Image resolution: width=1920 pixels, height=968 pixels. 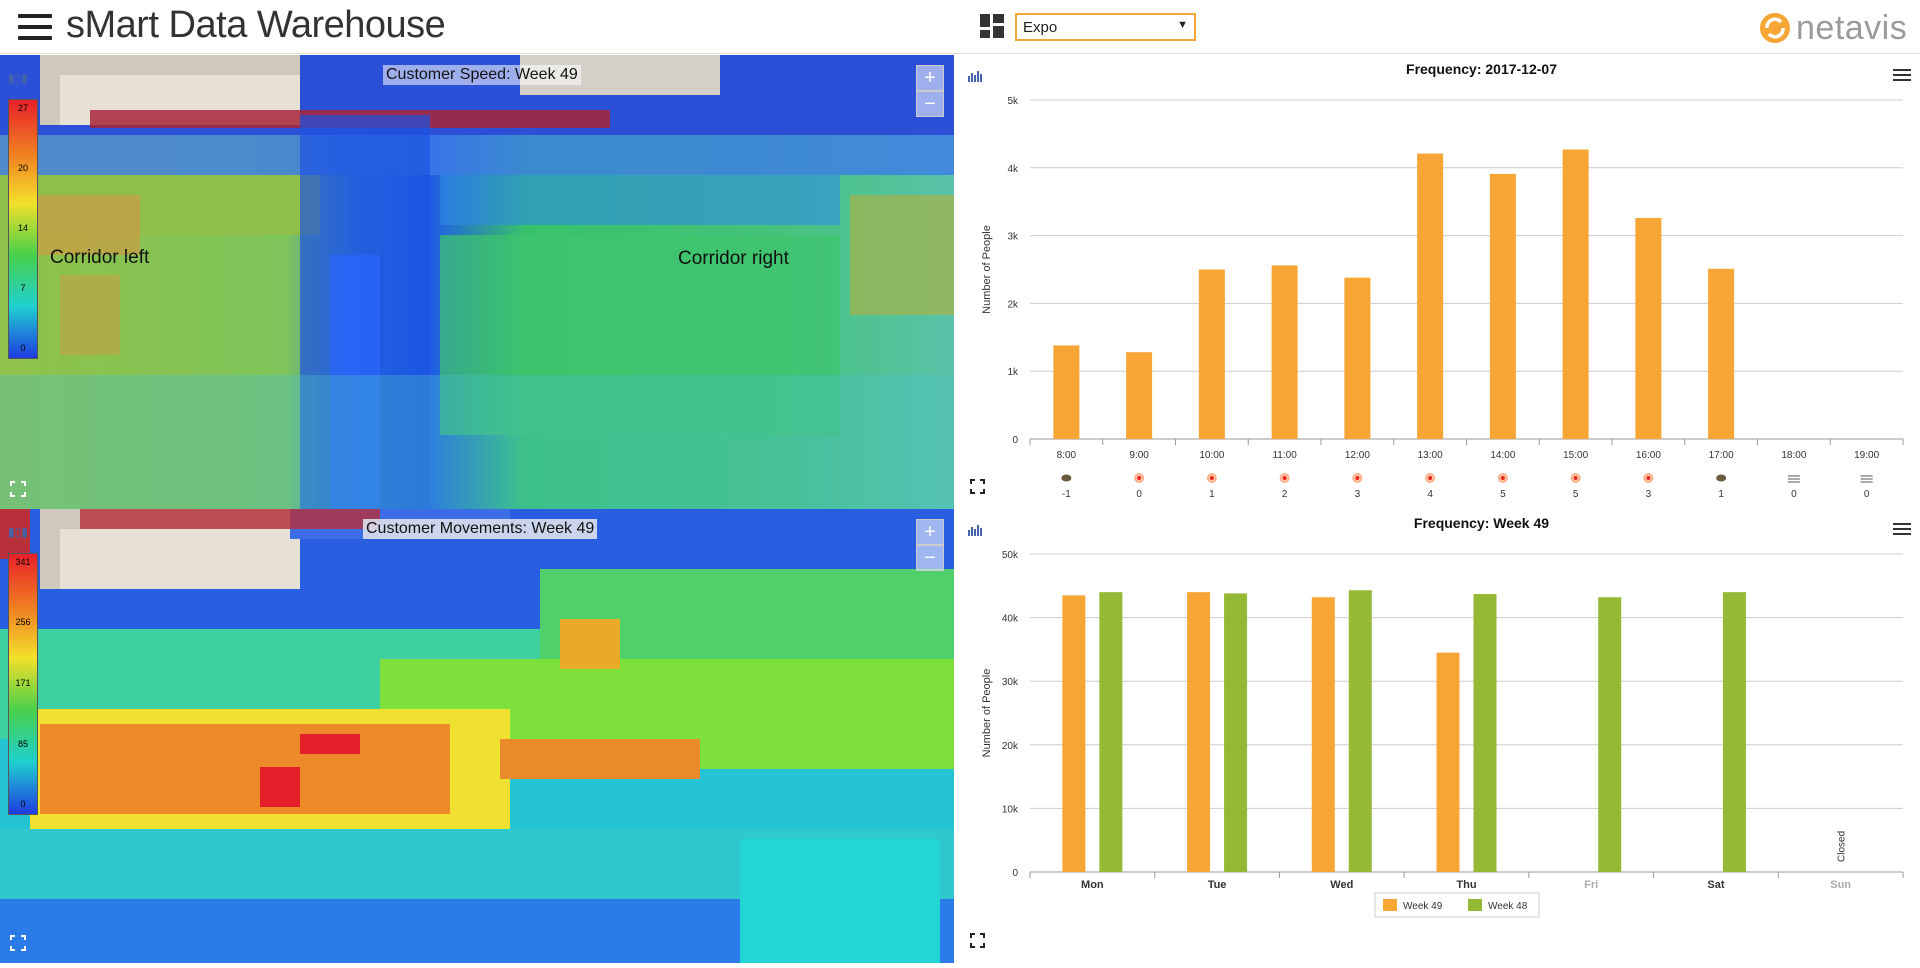 I want to click on legend-label: Week 49, so click(x=1423, y=906).